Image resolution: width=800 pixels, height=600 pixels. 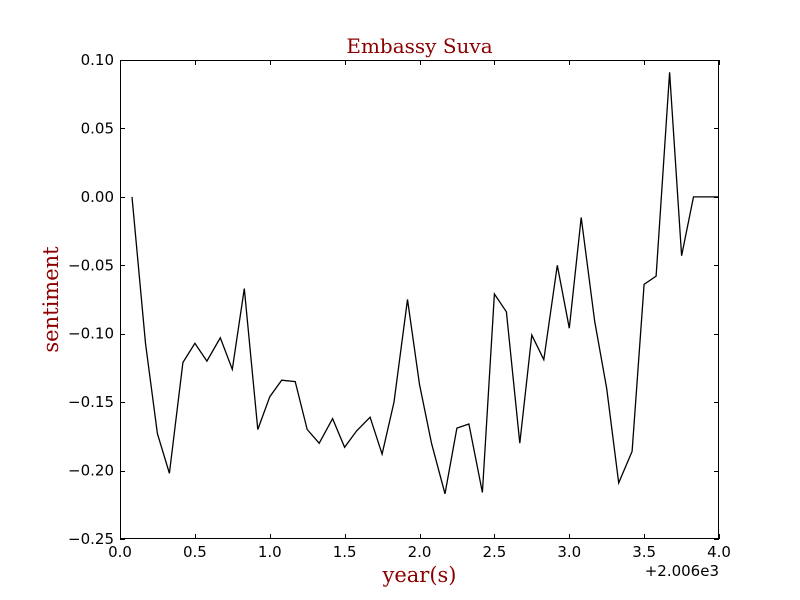 What do you see at coordinates (419, 46) in the screenshot?
I see `chart-title: Embassy Suva` at bounding box center [419, 46].